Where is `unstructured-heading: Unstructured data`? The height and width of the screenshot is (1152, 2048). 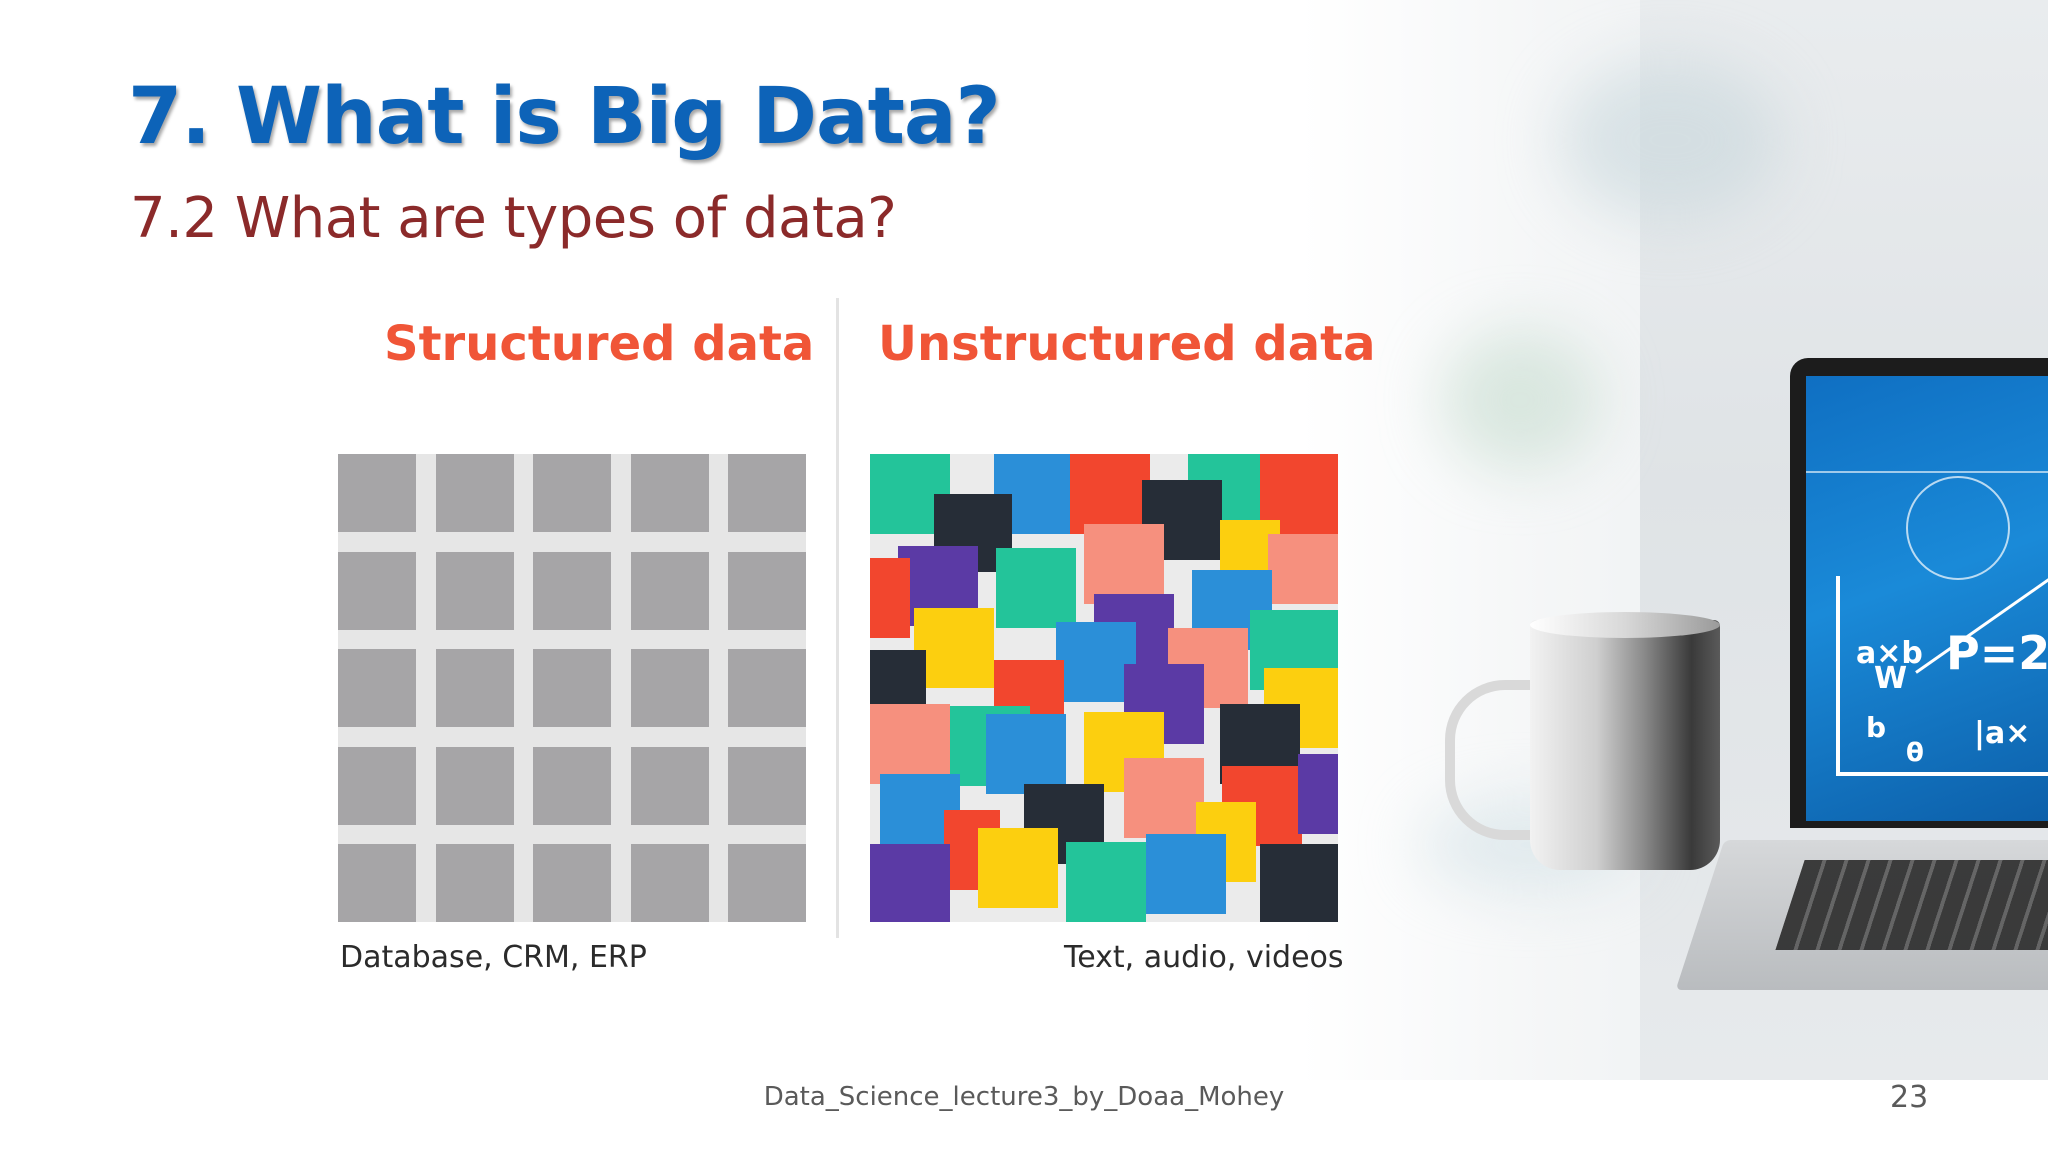
unstructured-heading: Unstructured data is located at coordinates (1127, 344).